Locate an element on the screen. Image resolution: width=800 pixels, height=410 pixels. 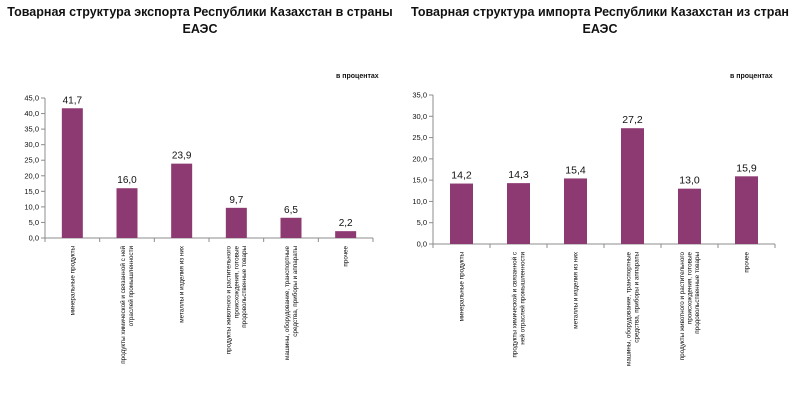
export-category-label-line: происхождения, готовые is located at coordinates (236, 282).